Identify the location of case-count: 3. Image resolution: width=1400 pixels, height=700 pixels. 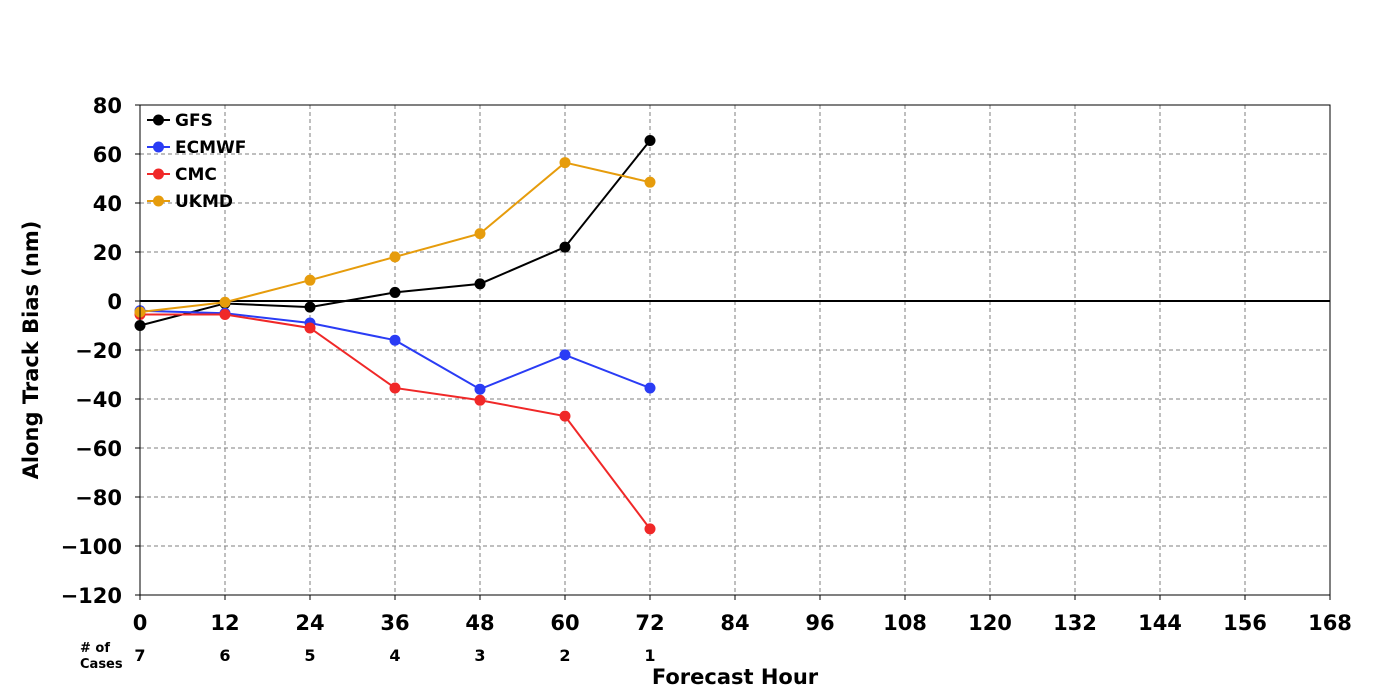
(479, 655).